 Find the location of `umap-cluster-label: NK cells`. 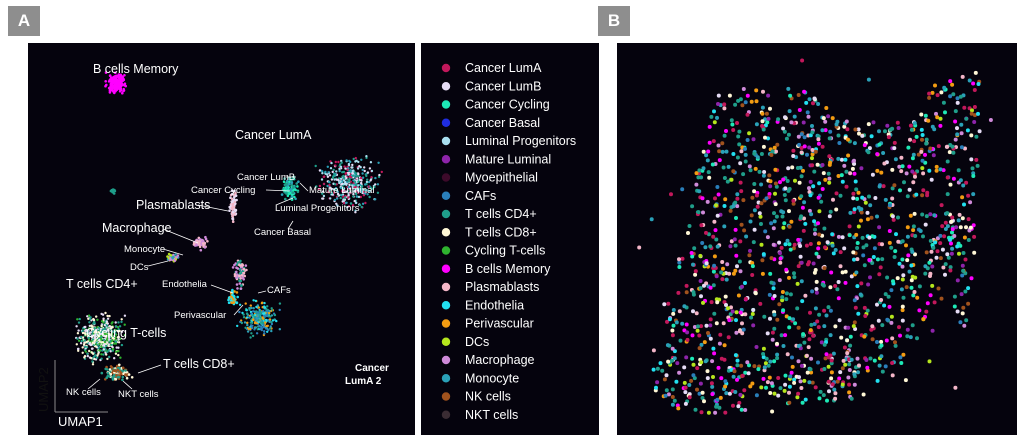

umap-cluster-label: NK cells is located at coordinates (83, 392).